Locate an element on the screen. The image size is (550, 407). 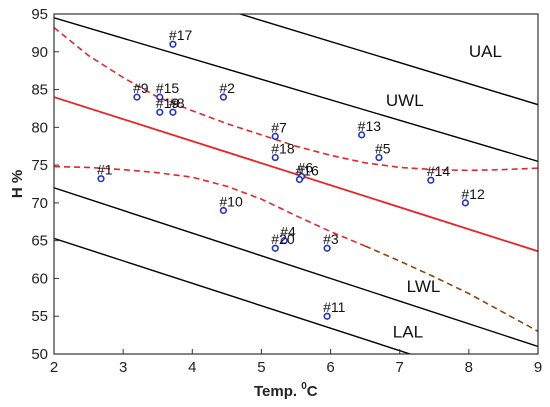
data-point-label: #9 is located at coordinates (141, 88).